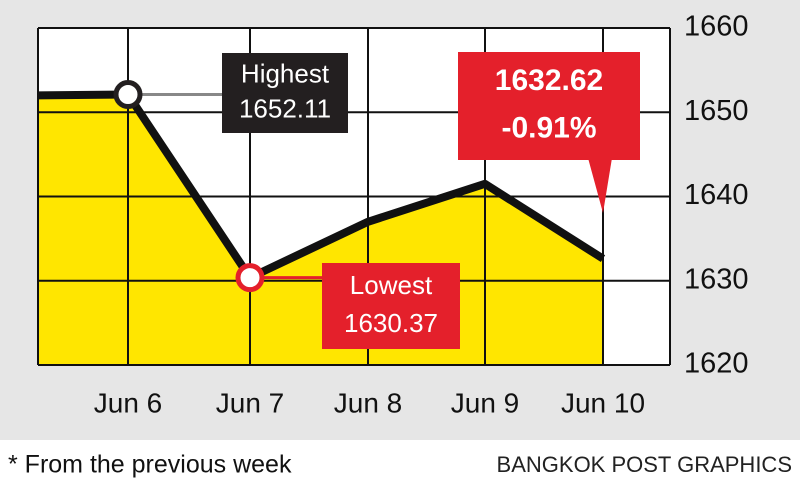 The image size is (800, 495). What do you see at coordinates (285, 73) in the screenshot?
I see `annotation-text: Highest` at bounding box center [285, 73].